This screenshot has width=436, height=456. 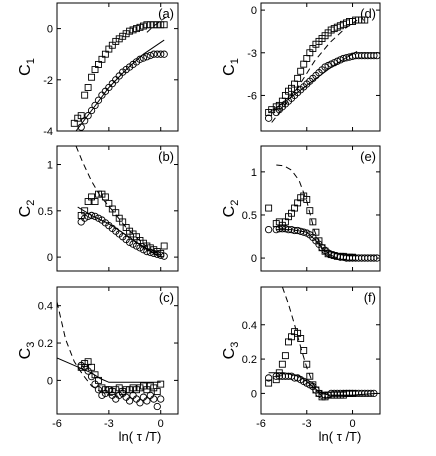 What do you see at coordinates (322, 384) in the screenshot?
I see `solid-curve` at bounding box center [322, 384].